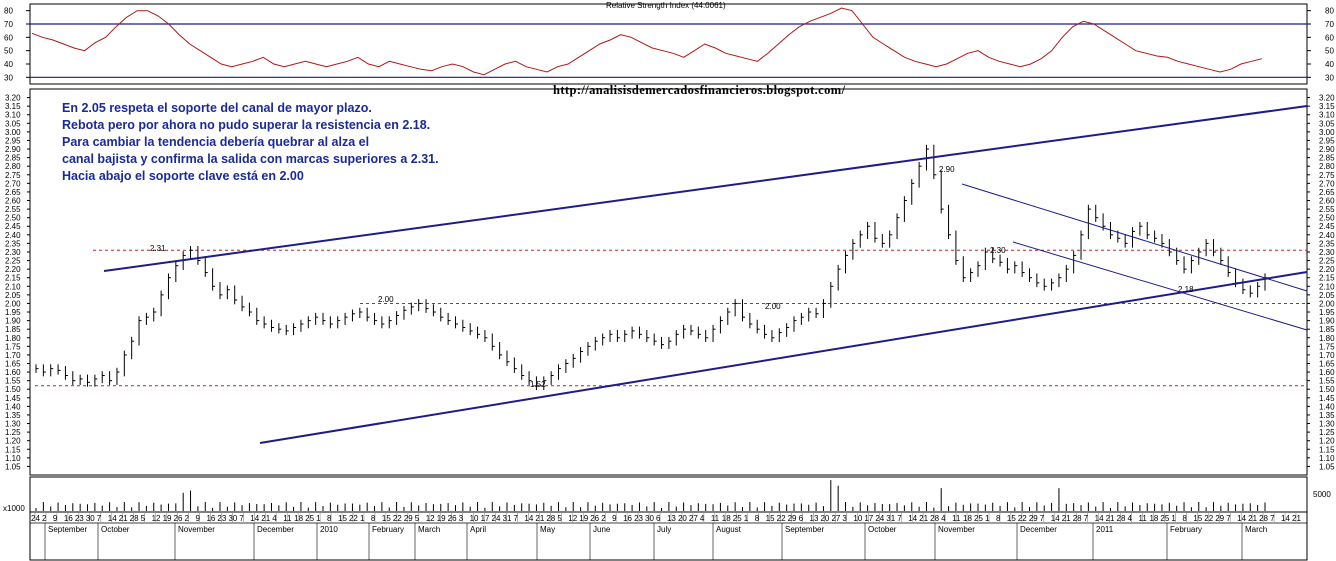 Image resolution: width=1336 pixels, height=561 pixels. I want to click on price-tick-label-right: 2.35, so click(1327, 243).